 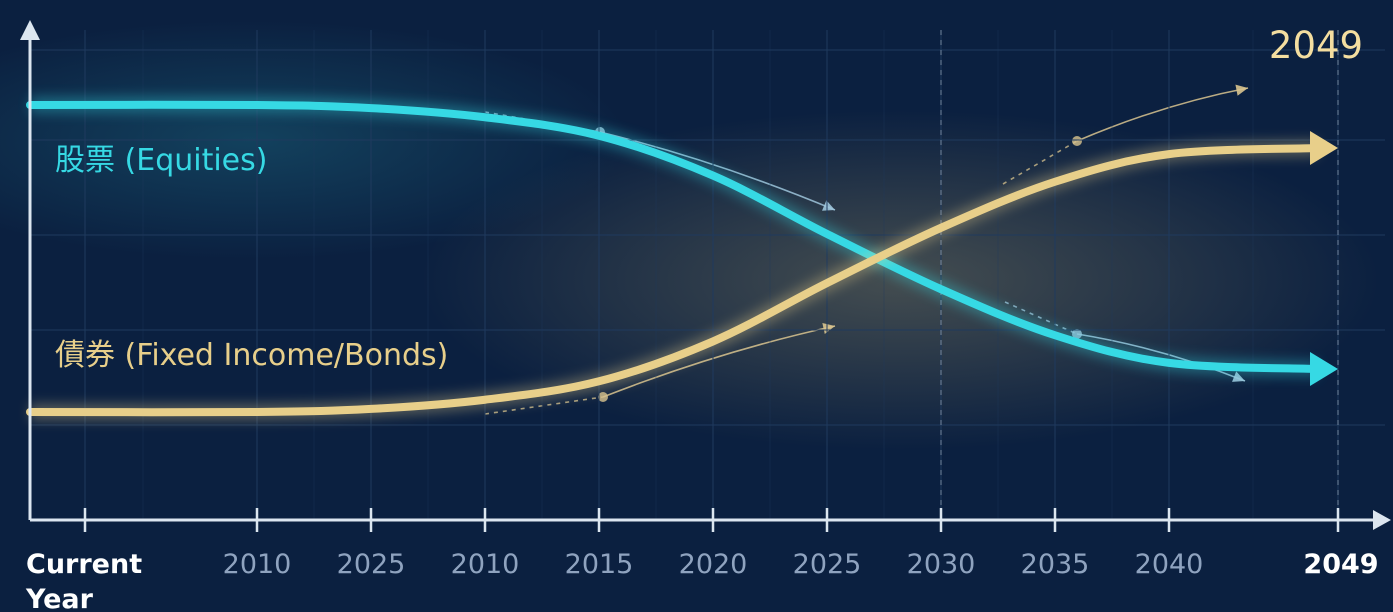 What do you see at coordinates (828, 205) in the screenshot?
I see `equities-trend-arrow-1-head` at bounding box center [828, 205].